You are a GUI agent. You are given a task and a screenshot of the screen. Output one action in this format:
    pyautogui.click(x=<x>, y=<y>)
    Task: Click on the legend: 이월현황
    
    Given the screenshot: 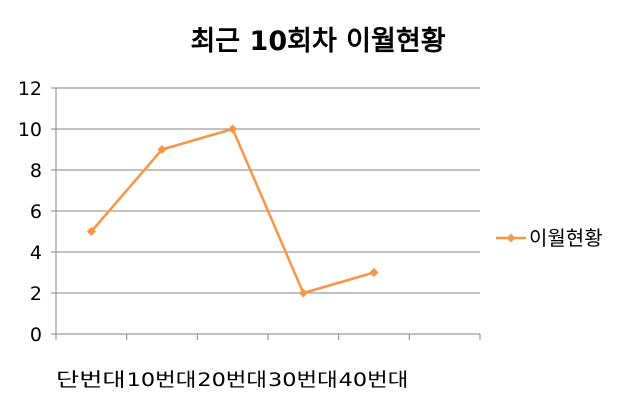 What is the action you would take?
    pyautogui.click(x=549, y=238)
    